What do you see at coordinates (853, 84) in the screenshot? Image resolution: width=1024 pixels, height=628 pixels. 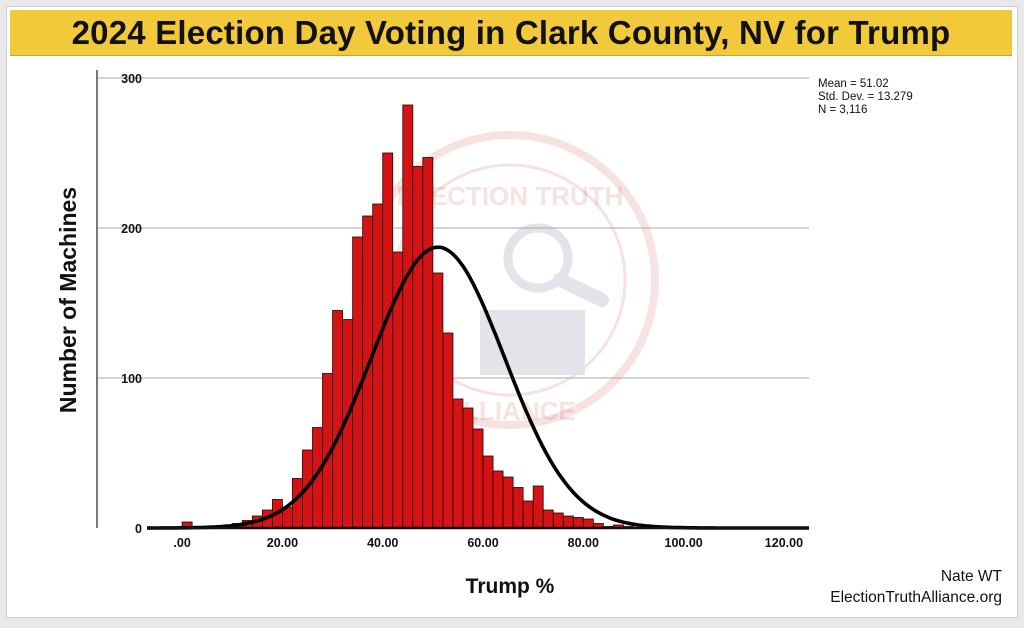 I see `stat-mean: Mean = 51.02` at bounding box center [853, 84].